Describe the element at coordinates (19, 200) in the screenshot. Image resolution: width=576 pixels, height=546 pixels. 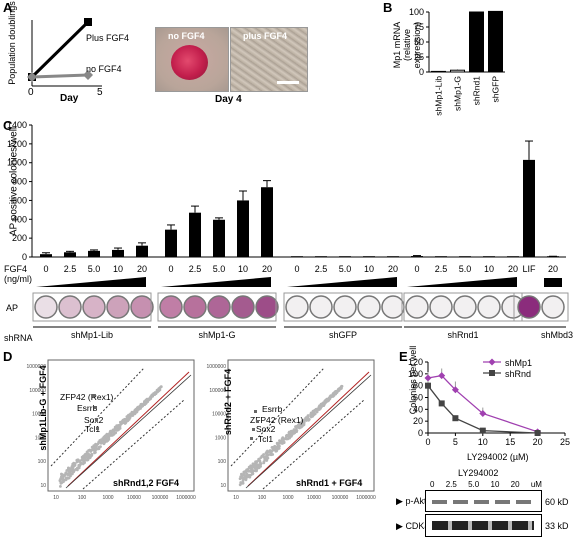
I see `y-tick-label: 600` at that location.